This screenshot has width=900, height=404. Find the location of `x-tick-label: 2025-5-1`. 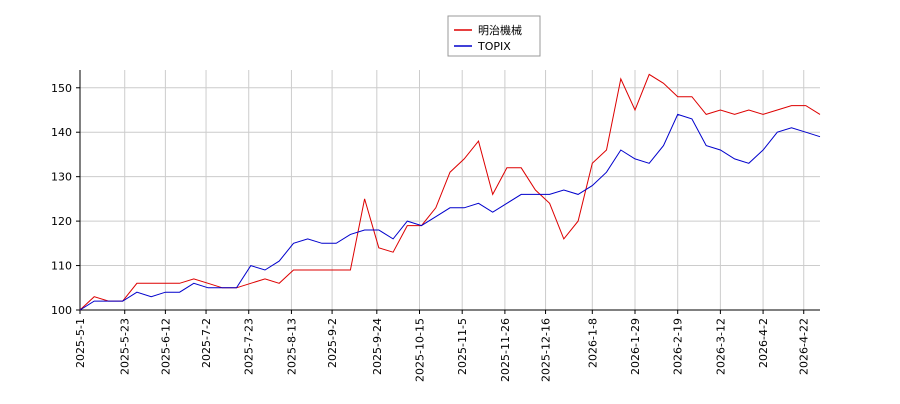

x-tick-label: 2025-5-1 is located at coordinates (80, 343).